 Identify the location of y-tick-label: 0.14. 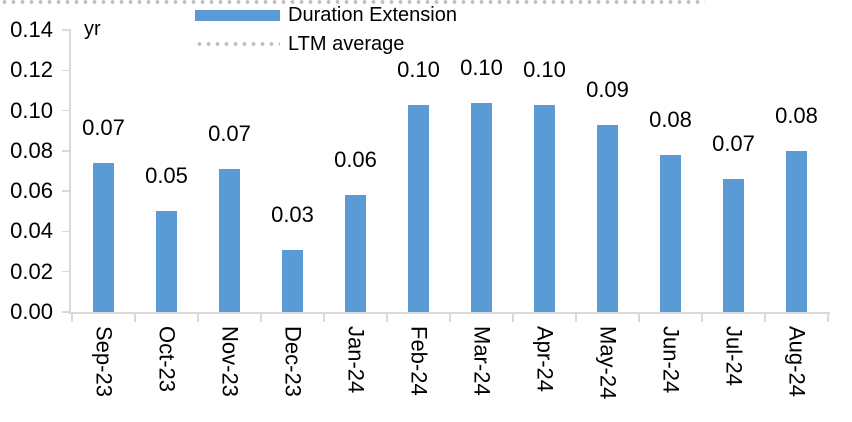
(31, 29).